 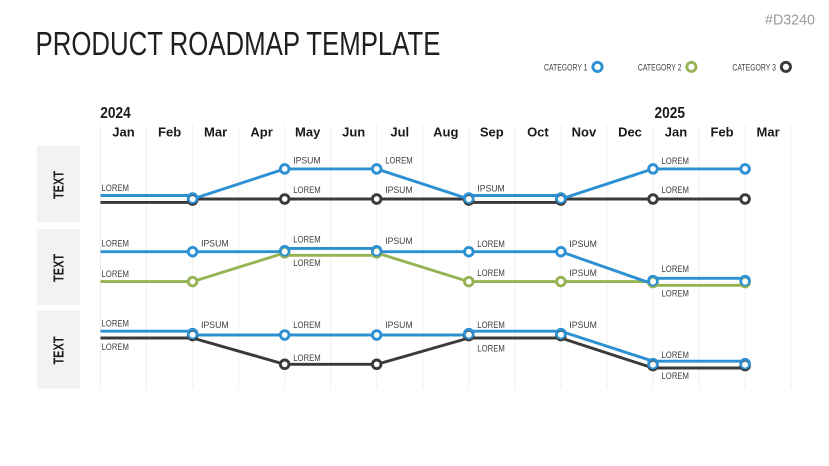 What do you see at coordinates (630, 132) in the screenshot?
I see `svg-text: Dec` at bounding box center [630, 132].